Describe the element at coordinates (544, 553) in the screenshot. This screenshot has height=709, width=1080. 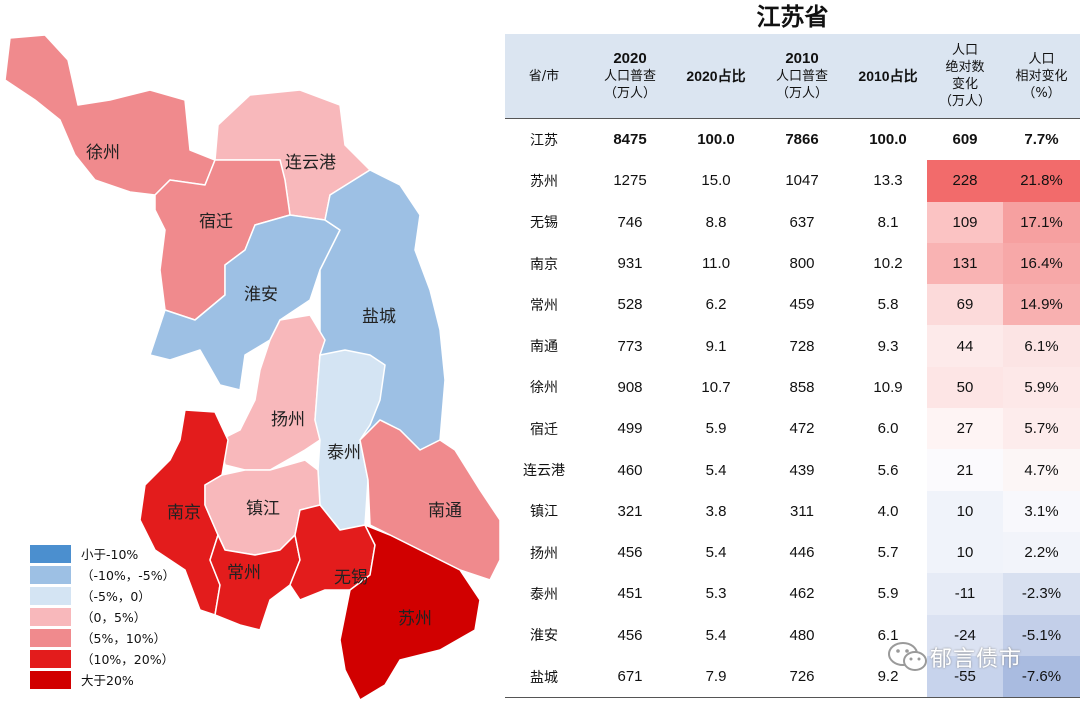
I see `cell-name: 扬州` at that location.